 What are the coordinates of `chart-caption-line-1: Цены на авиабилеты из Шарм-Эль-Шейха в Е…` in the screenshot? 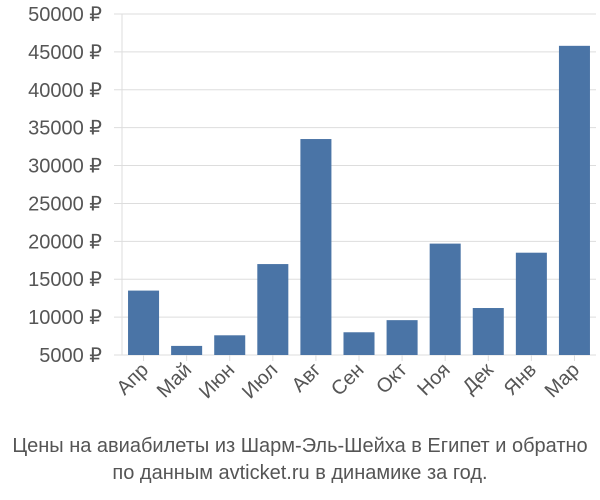 It's located at (300, 446).